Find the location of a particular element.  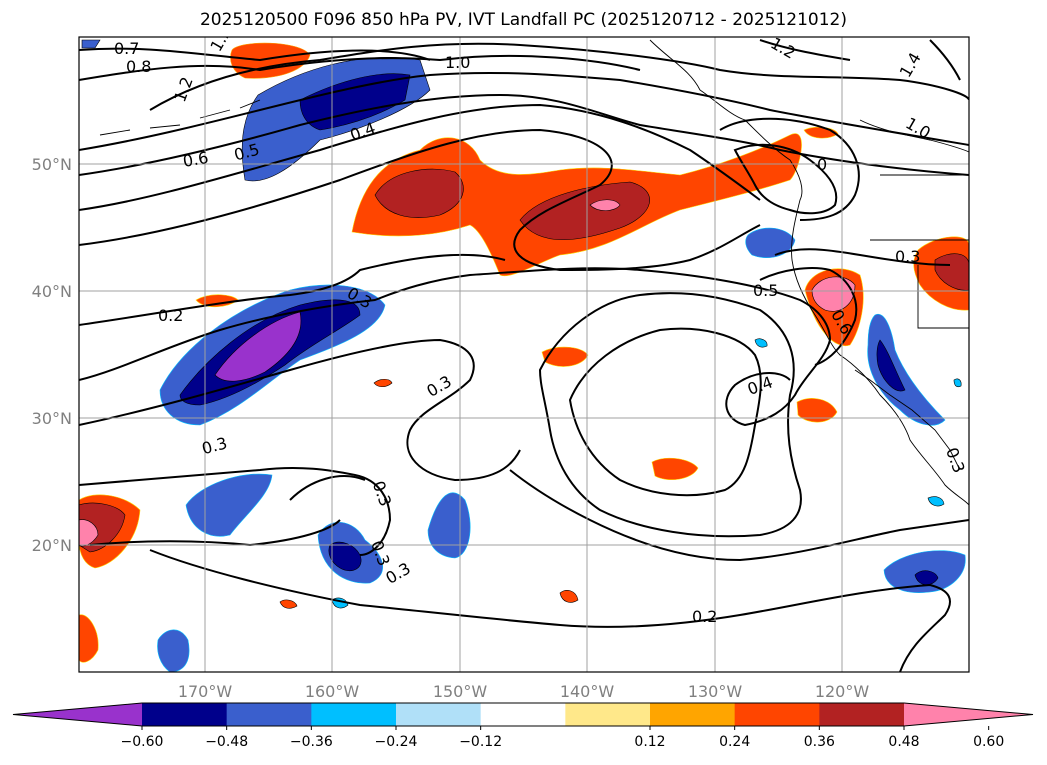

colorbar-extension-low is located at coordinates (77, 714).